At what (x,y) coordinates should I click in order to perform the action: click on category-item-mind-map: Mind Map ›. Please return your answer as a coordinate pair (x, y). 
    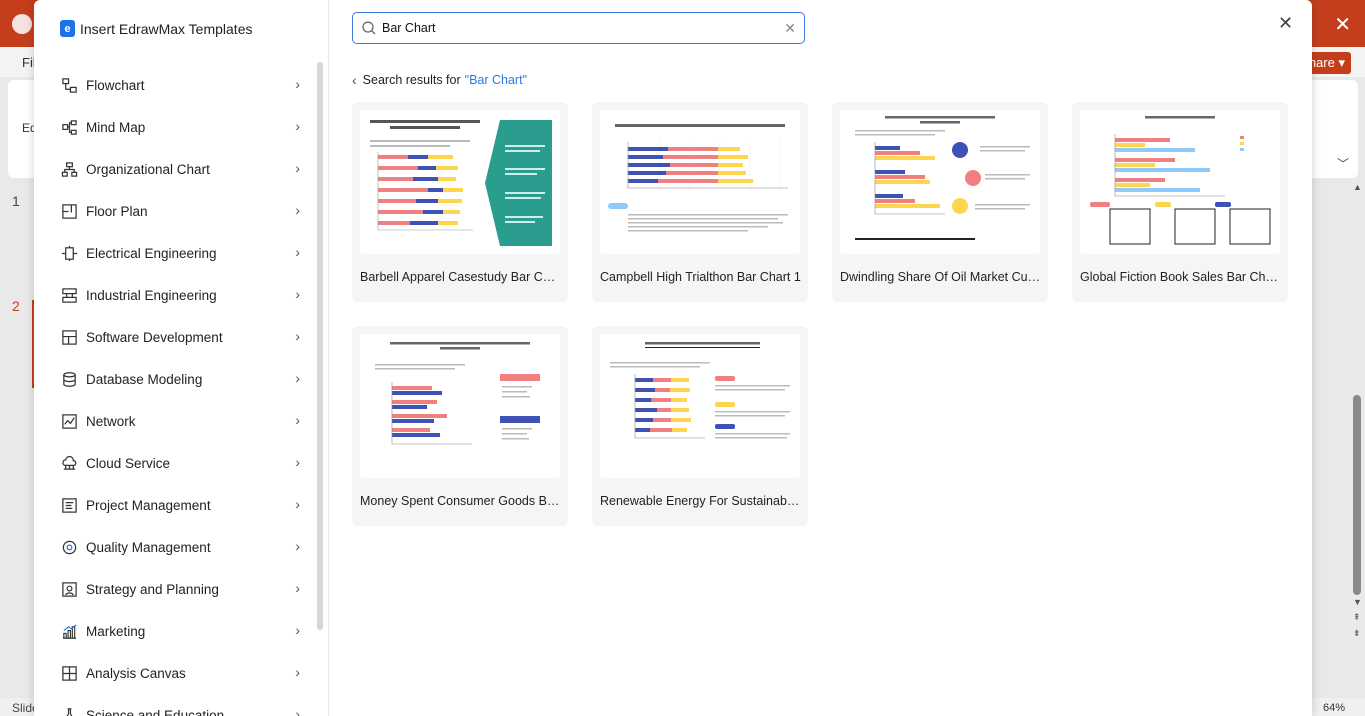
    Looking at the image, I should click on (174, 127).